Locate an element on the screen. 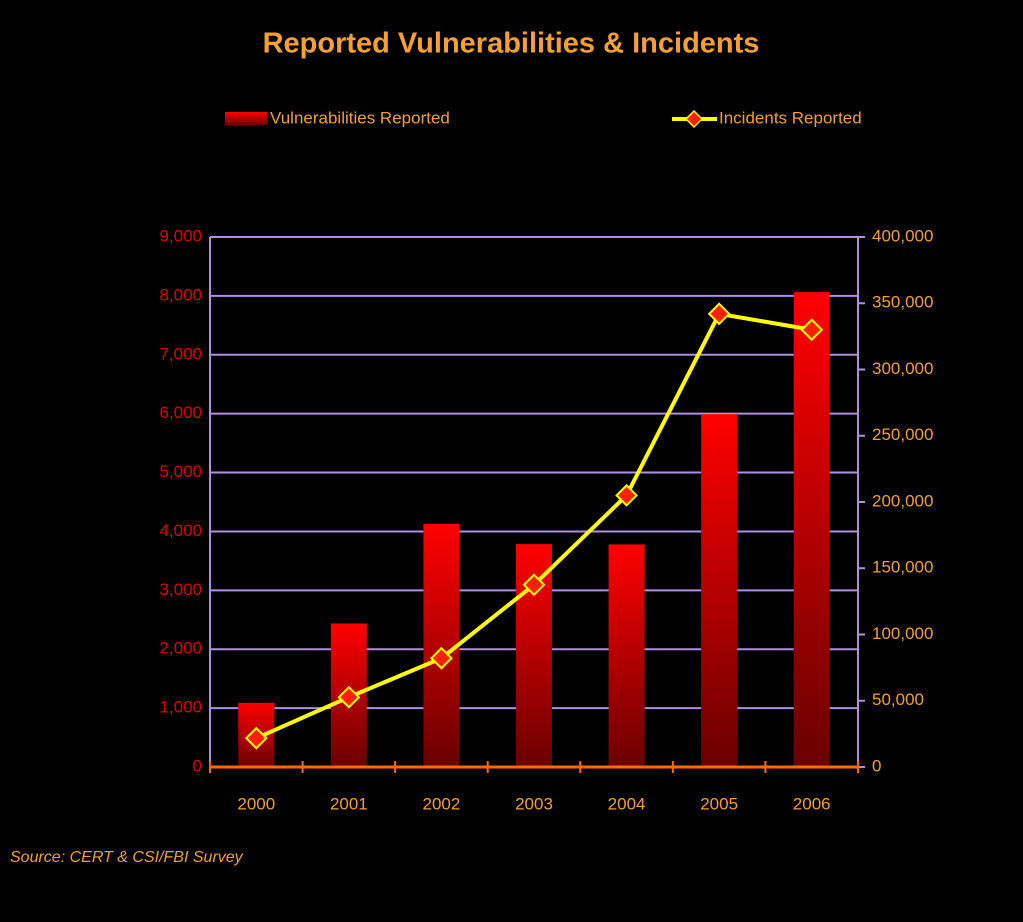 The width and height of the screenshot is (1023, 922). y-tick-label: 6,000 is located at coordinates (180, 412).